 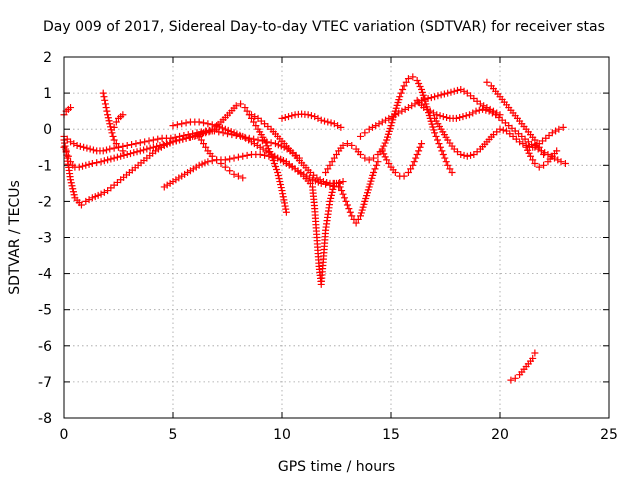 I want to click on x-tick-label: 5, so click(x=173, y=435).